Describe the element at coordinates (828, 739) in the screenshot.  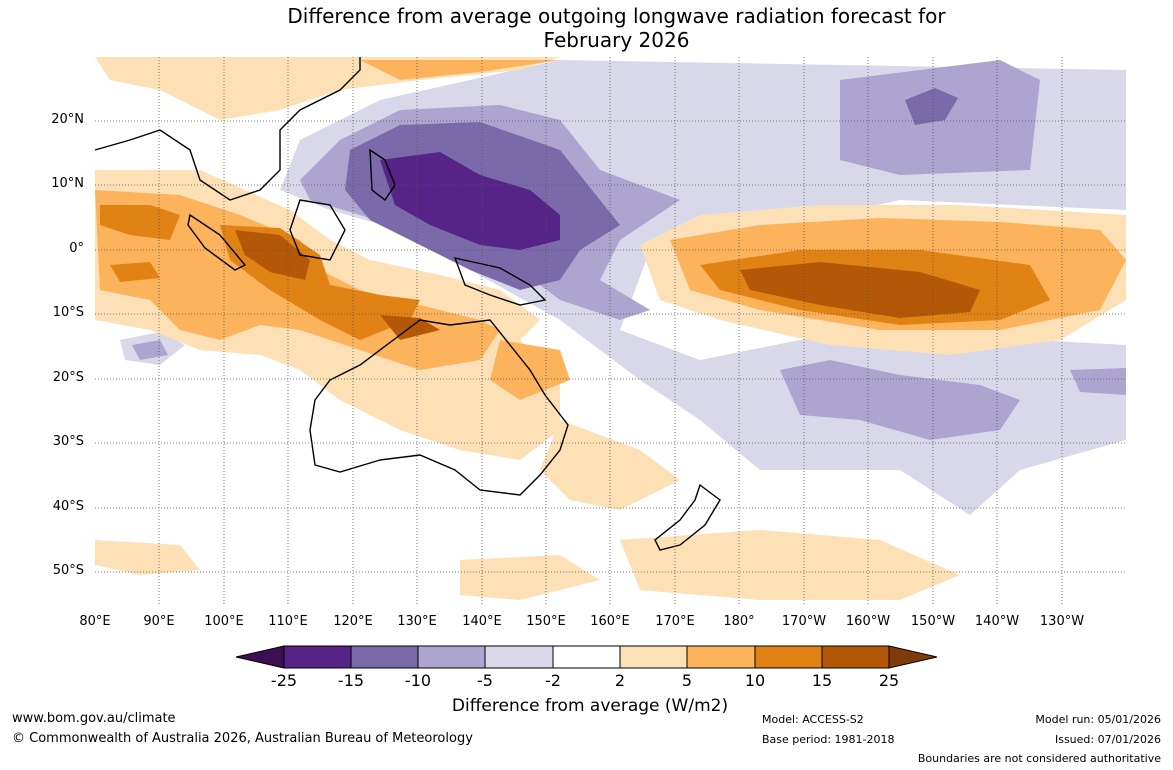
I see `base-period-text: Base period: 1981-2018` at that location.